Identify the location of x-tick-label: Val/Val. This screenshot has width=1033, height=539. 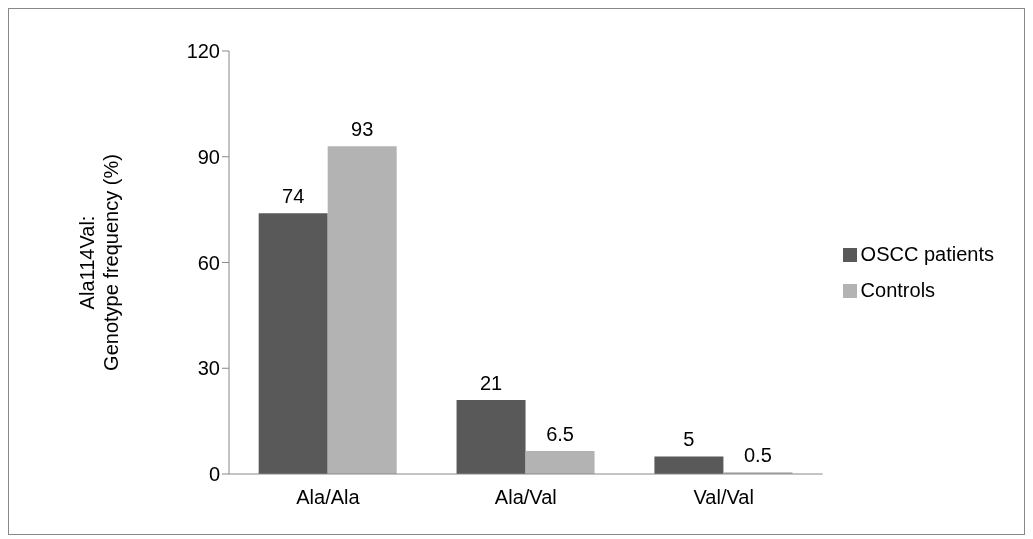
(723, 497).